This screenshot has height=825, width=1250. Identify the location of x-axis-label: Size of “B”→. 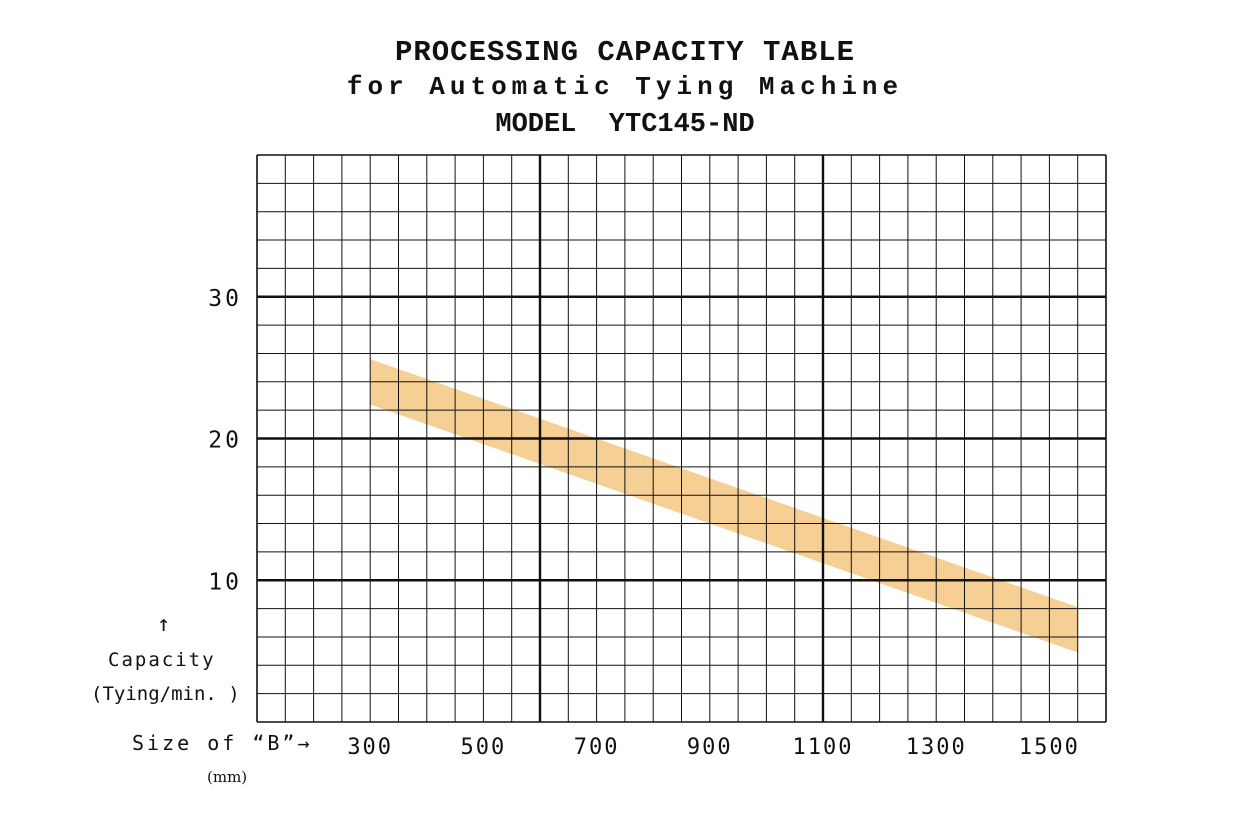
(222, 743).